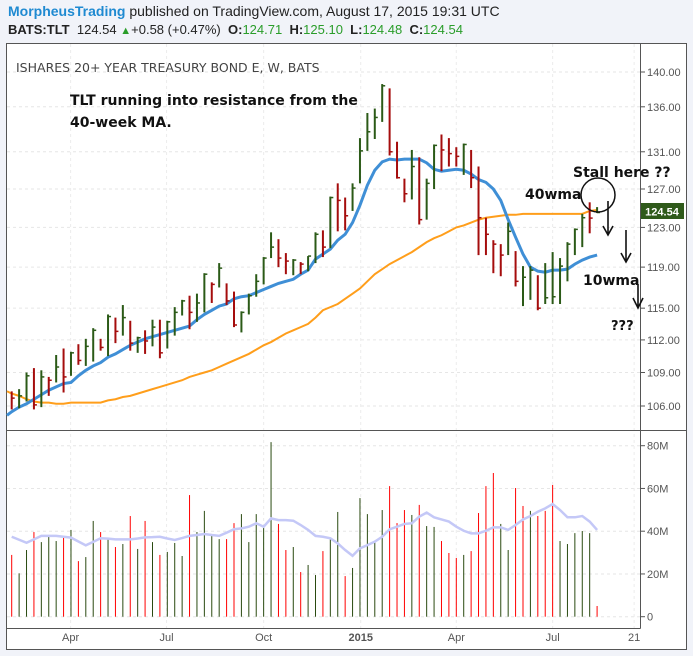  I want to click on price-tick-label: 136.00, so click(664, 108).